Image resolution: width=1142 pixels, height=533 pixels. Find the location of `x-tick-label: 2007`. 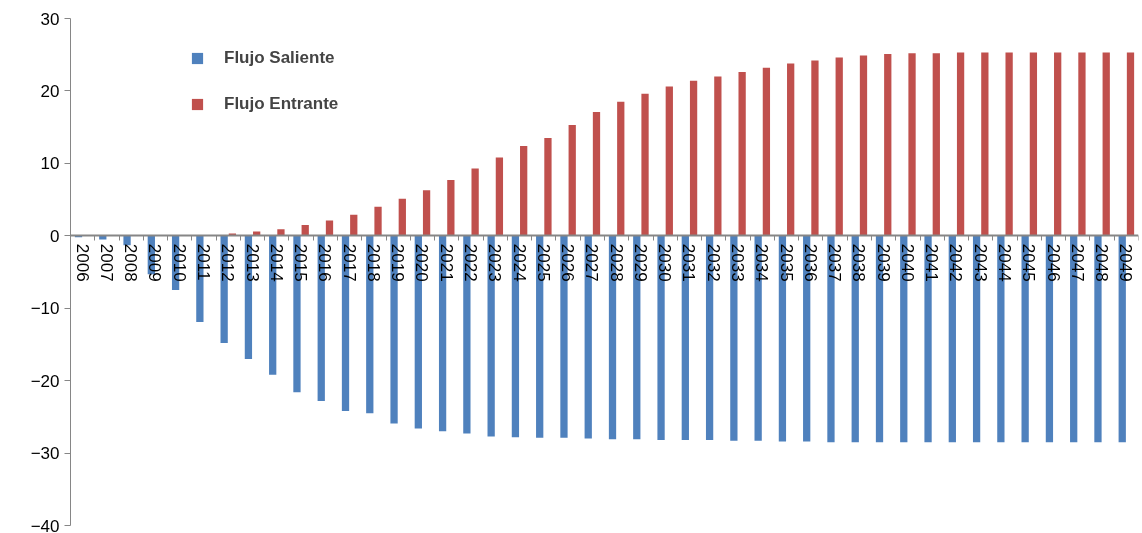

x-tick-label: 2007 is located at coordinates (106, 262).